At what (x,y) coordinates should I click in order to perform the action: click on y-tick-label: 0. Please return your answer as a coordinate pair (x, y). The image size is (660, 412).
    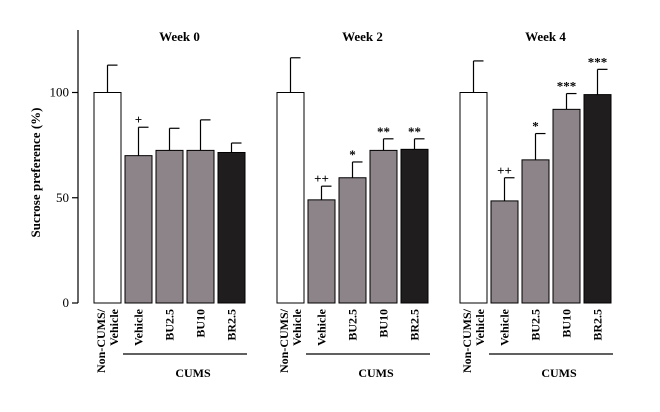
    Looking at the image, I should click on (66, 302).